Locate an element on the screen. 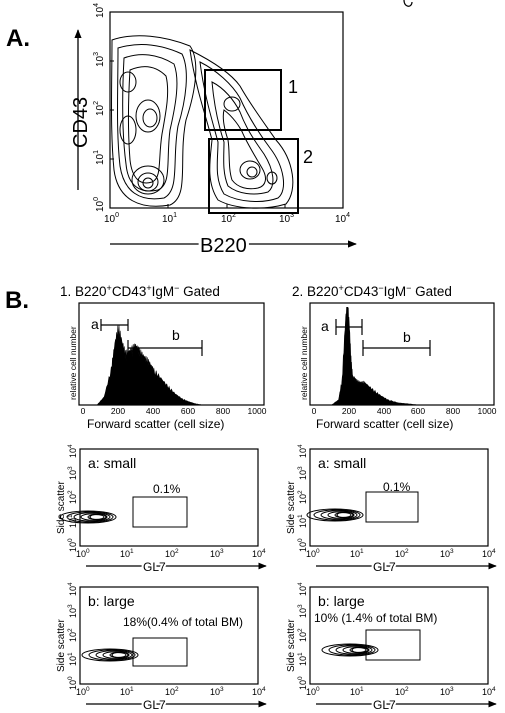  dot-1-small-ytick: 100 is located at coordinates (72, 545).